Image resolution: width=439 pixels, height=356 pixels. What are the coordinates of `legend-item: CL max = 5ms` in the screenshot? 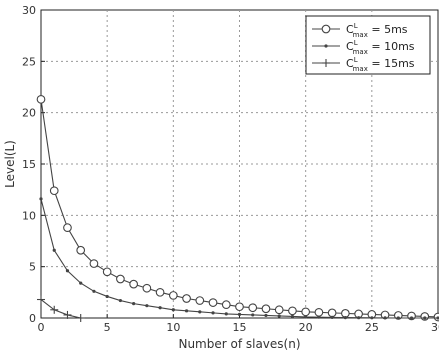 It's located at (360, 30).